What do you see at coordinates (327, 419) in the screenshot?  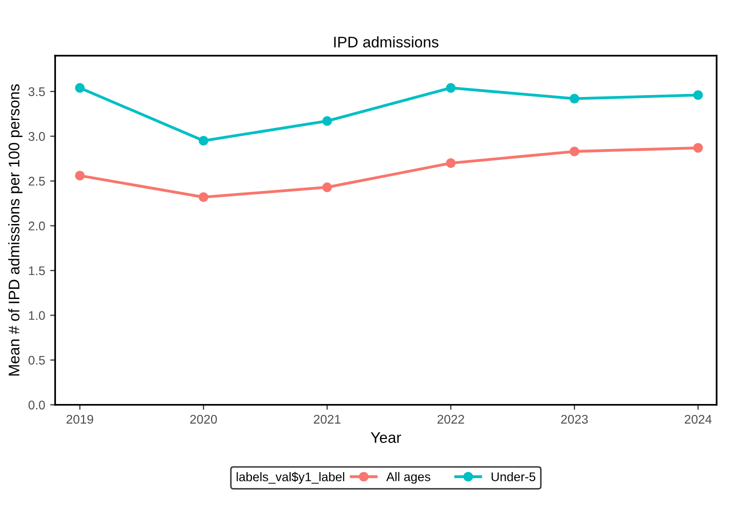 I see `x-tick-label: 2021` at bounding box center [327, 419].